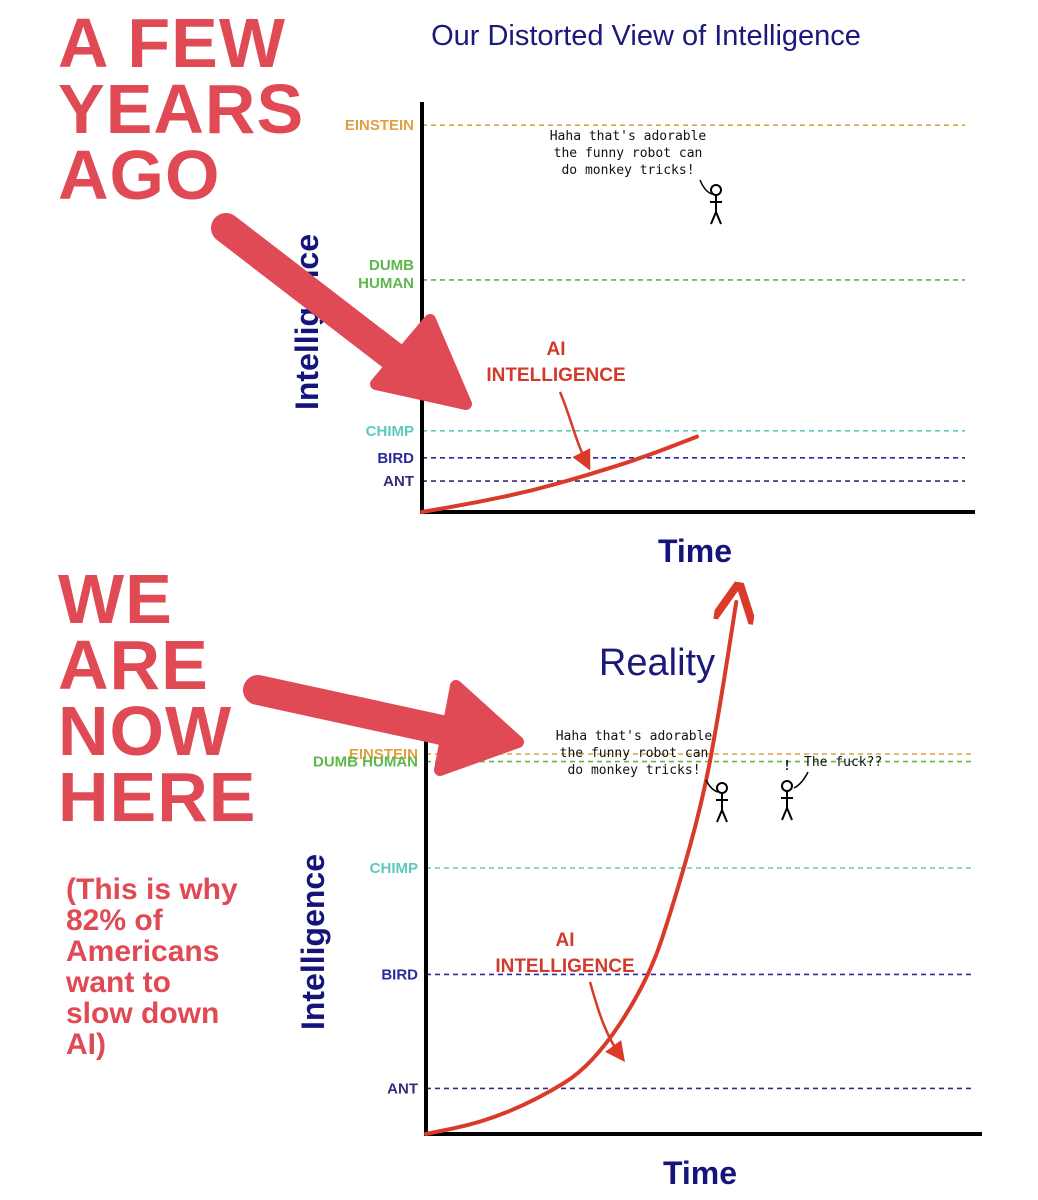 This screenshot has height=1200, width=1038. I want to click on chart2-exclaim: !, so click(787, 766).